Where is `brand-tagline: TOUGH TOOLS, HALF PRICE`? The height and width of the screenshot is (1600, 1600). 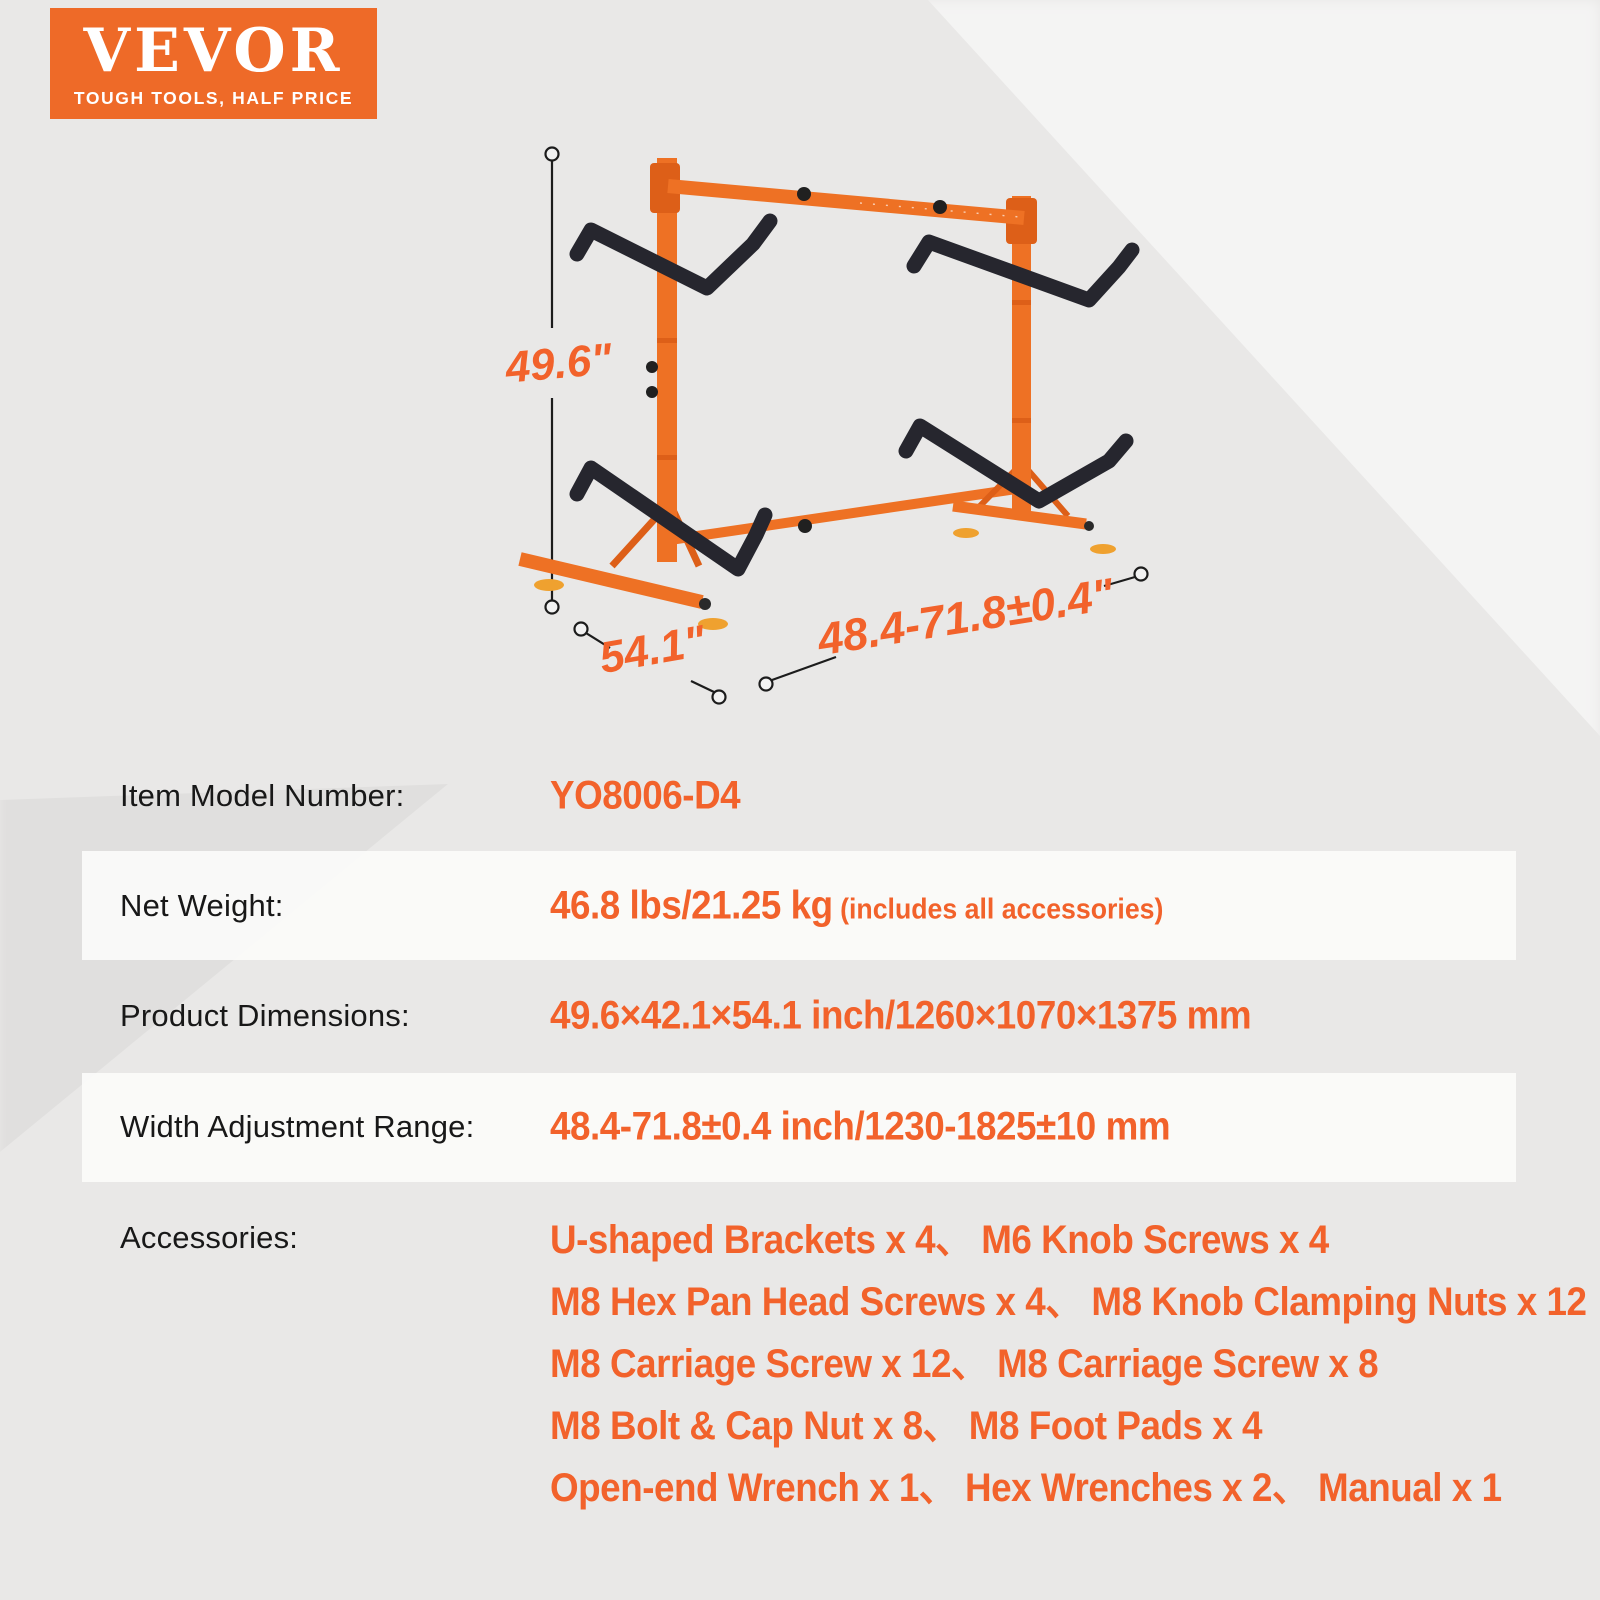
brand-tagline: TOUGH TOOLS, HALF PRICE is located at coordinates (213, 97).